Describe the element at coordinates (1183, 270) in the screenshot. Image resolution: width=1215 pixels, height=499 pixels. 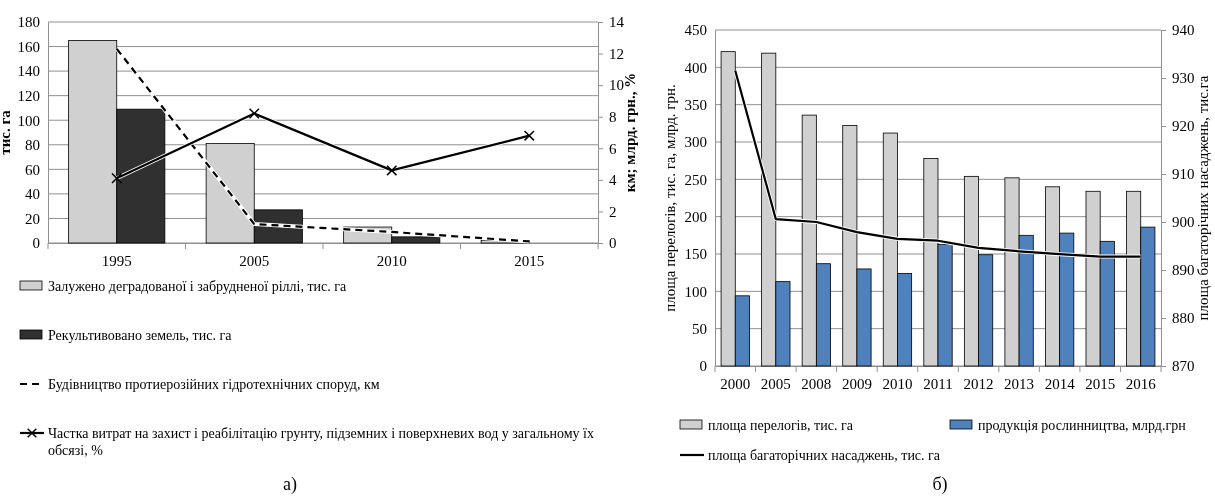
I see `y2-tick-label: 890` at that location.